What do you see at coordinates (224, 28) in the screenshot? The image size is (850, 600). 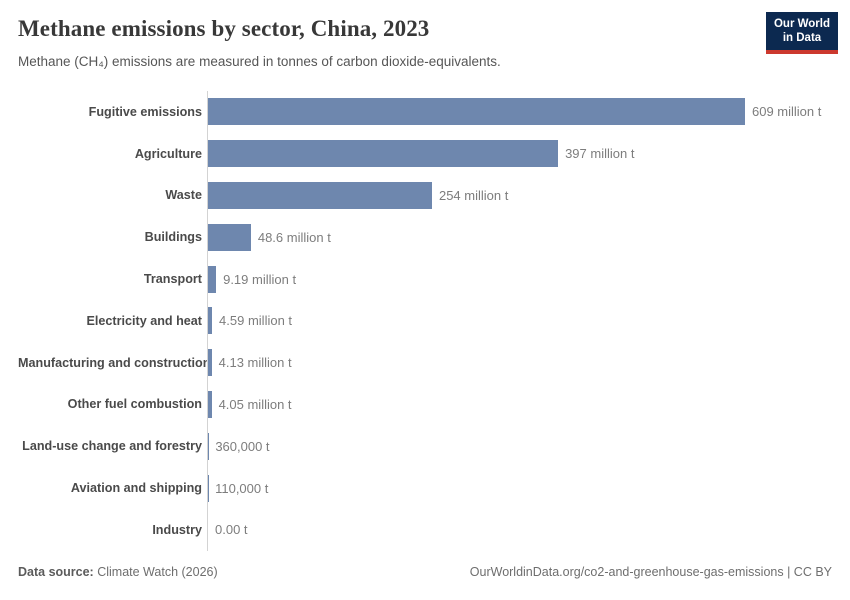 I see `chart-title: Methane emissions by sector, China, 2023` at bounding box center [224, 28].